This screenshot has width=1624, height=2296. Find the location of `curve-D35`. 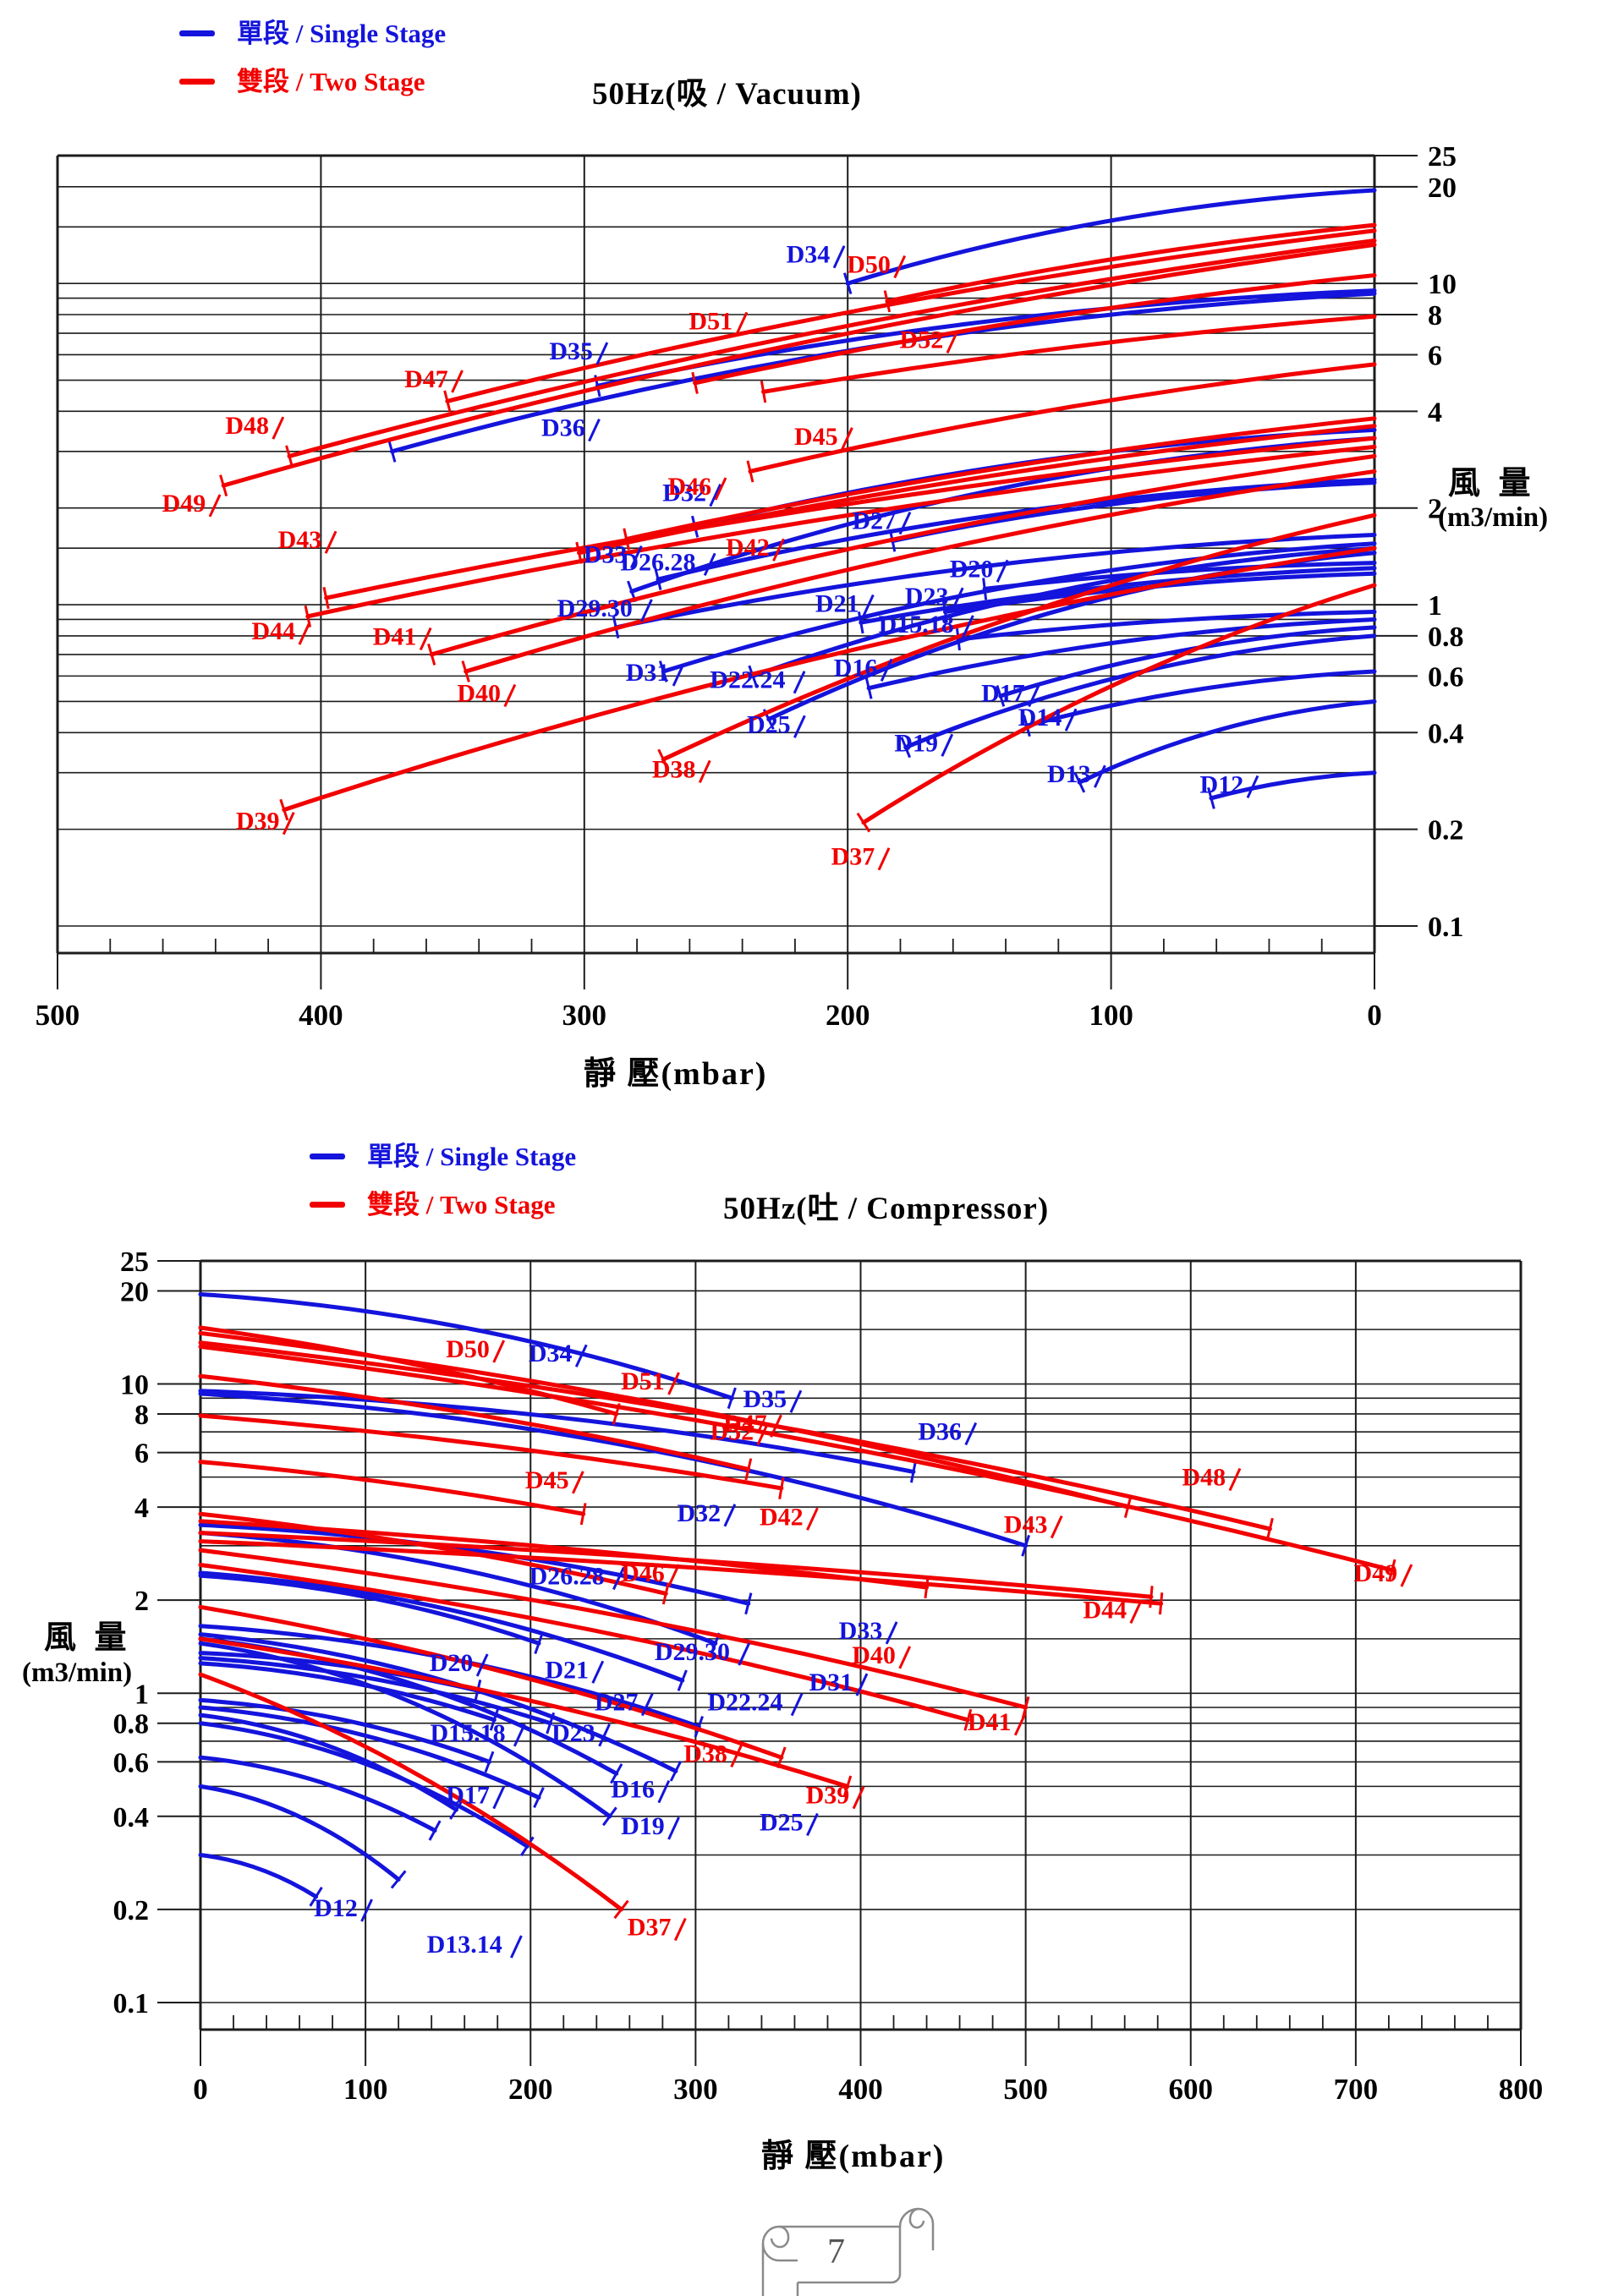

curve-D35 is located at coordinates (557, 1432).